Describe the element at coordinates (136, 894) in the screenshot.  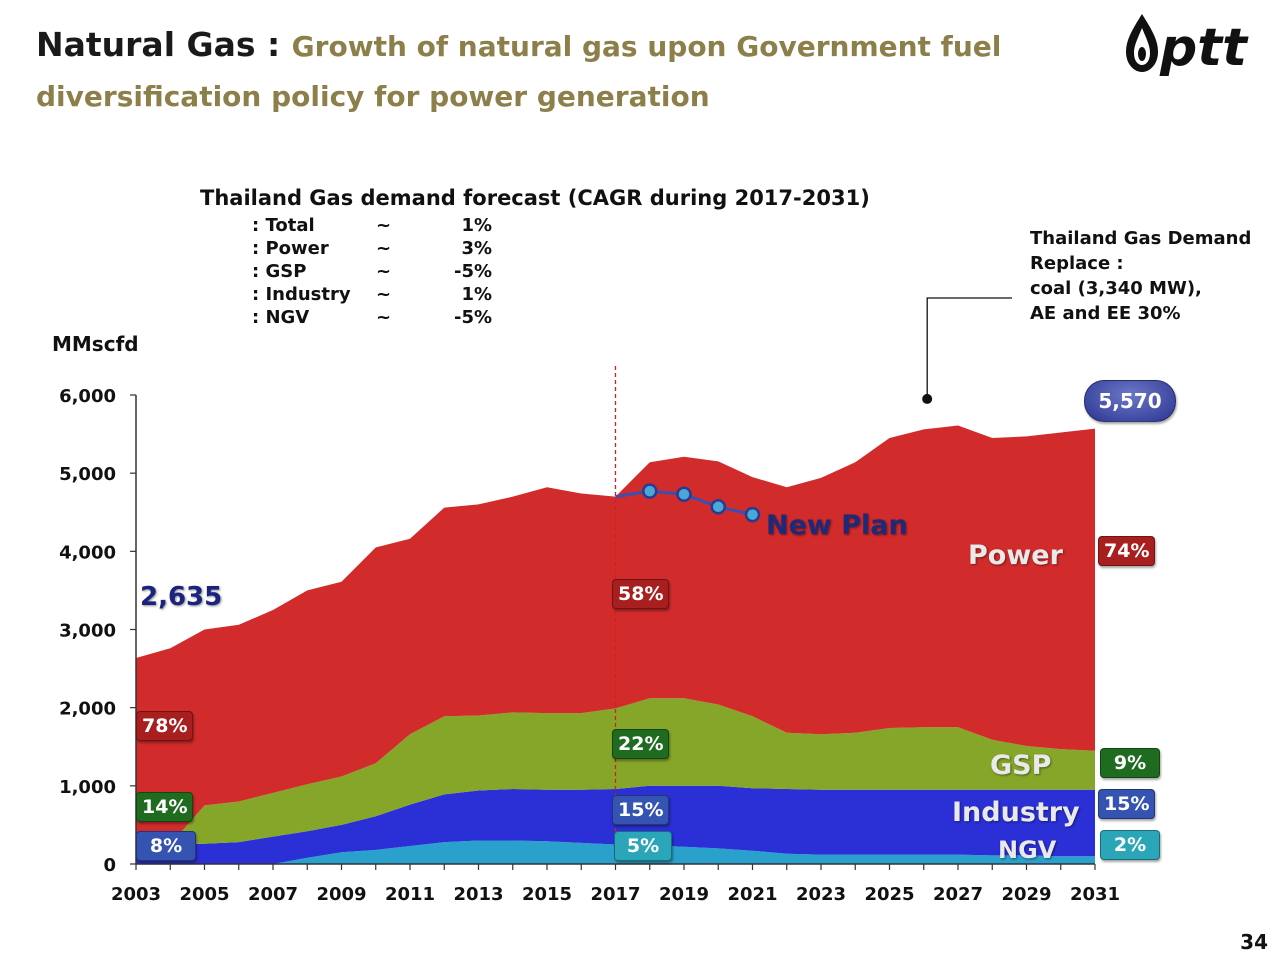
I see `x-tick-label: 2003` at that location.